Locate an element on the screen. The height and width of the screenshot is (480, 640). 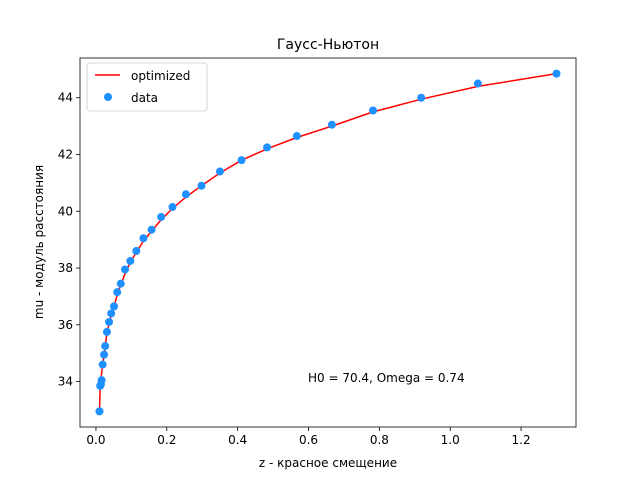
y-axis: 34 36 38 40 42 44 is located at coordinates (69, 240).